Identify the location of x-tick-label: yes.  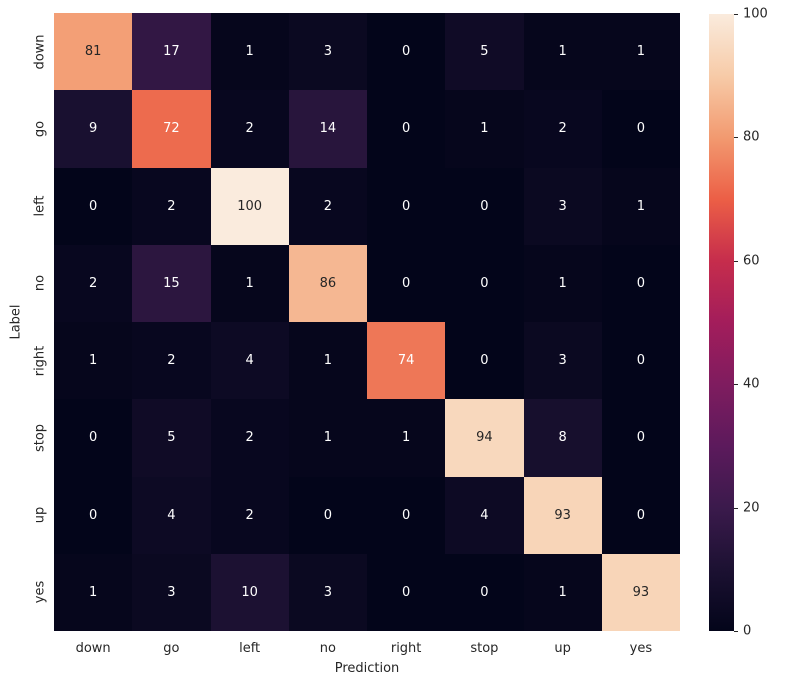
(641, 648).